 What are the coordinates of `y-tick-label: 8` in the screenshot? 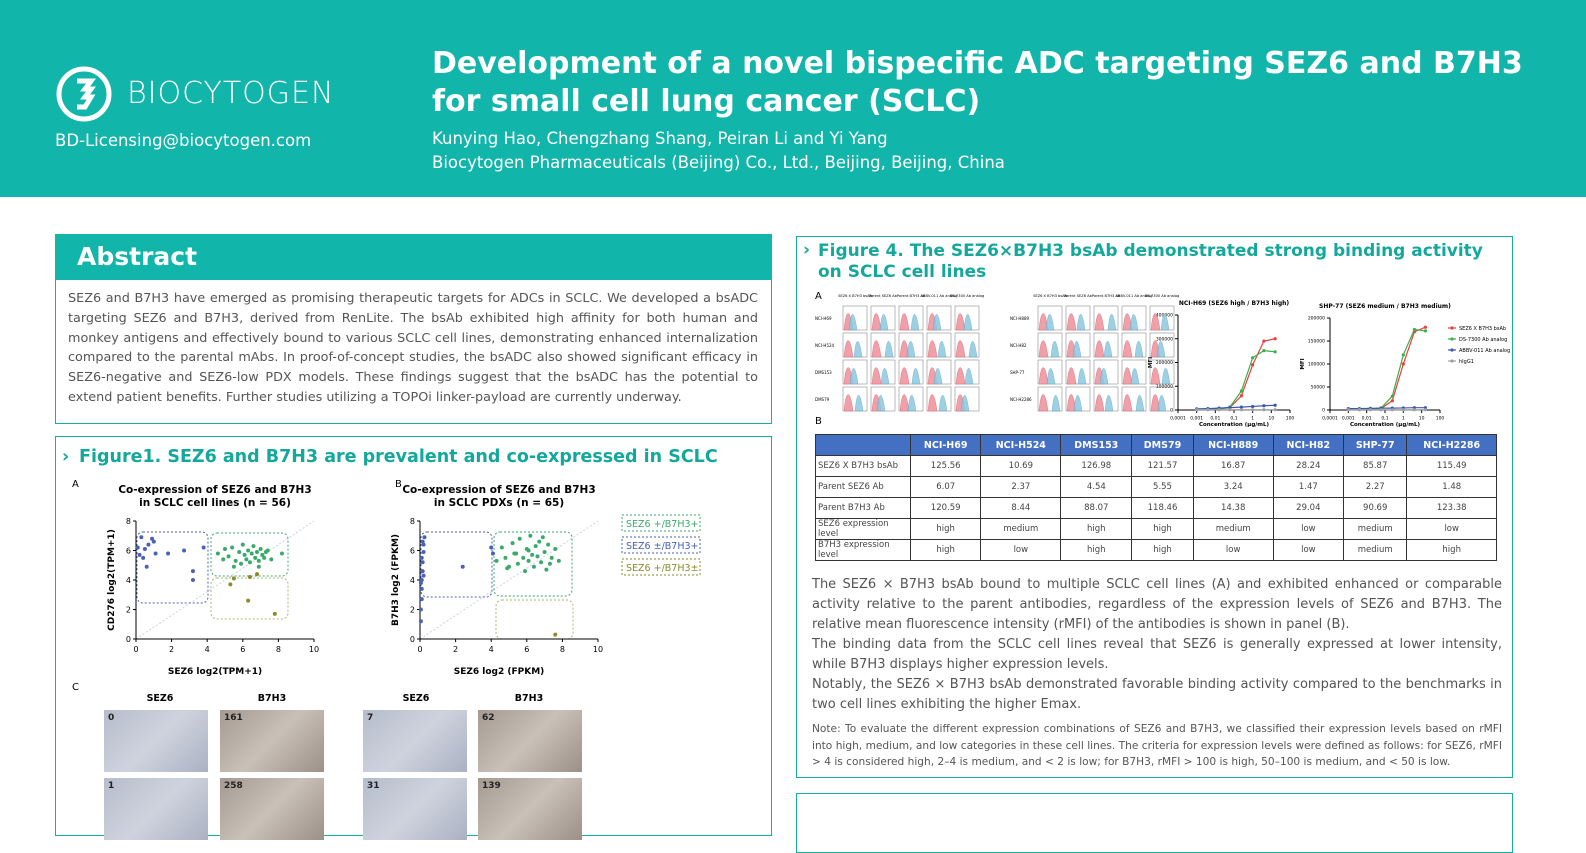 It's located at (128, 521).